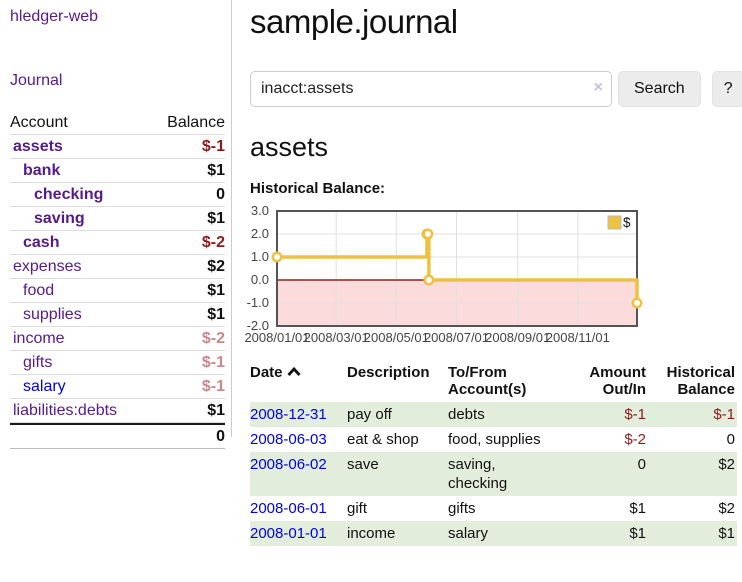  I want to click on svg-text: 2008/11/01, so click(578, 337).